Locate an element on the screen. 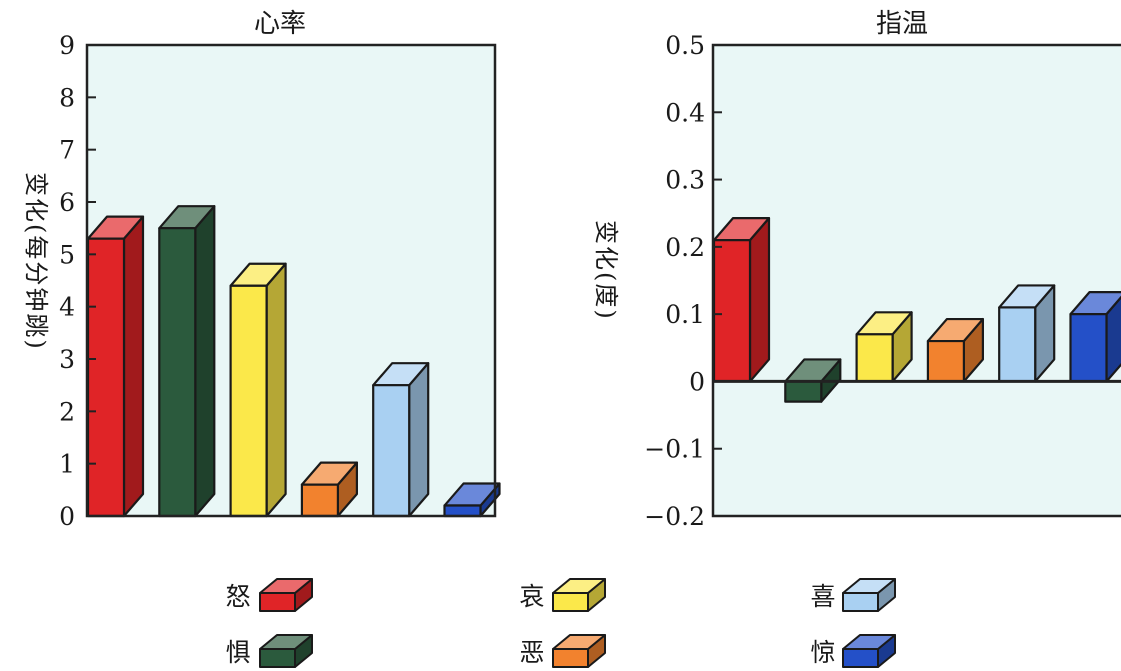 Image resolution: width=1121 pixels, height=671 pixels. finger-temperature-y-ticks: −0.2 −0.1 0 0.1 0.2 0.3 0.4 0.5 is located at coordinates (683, 281).